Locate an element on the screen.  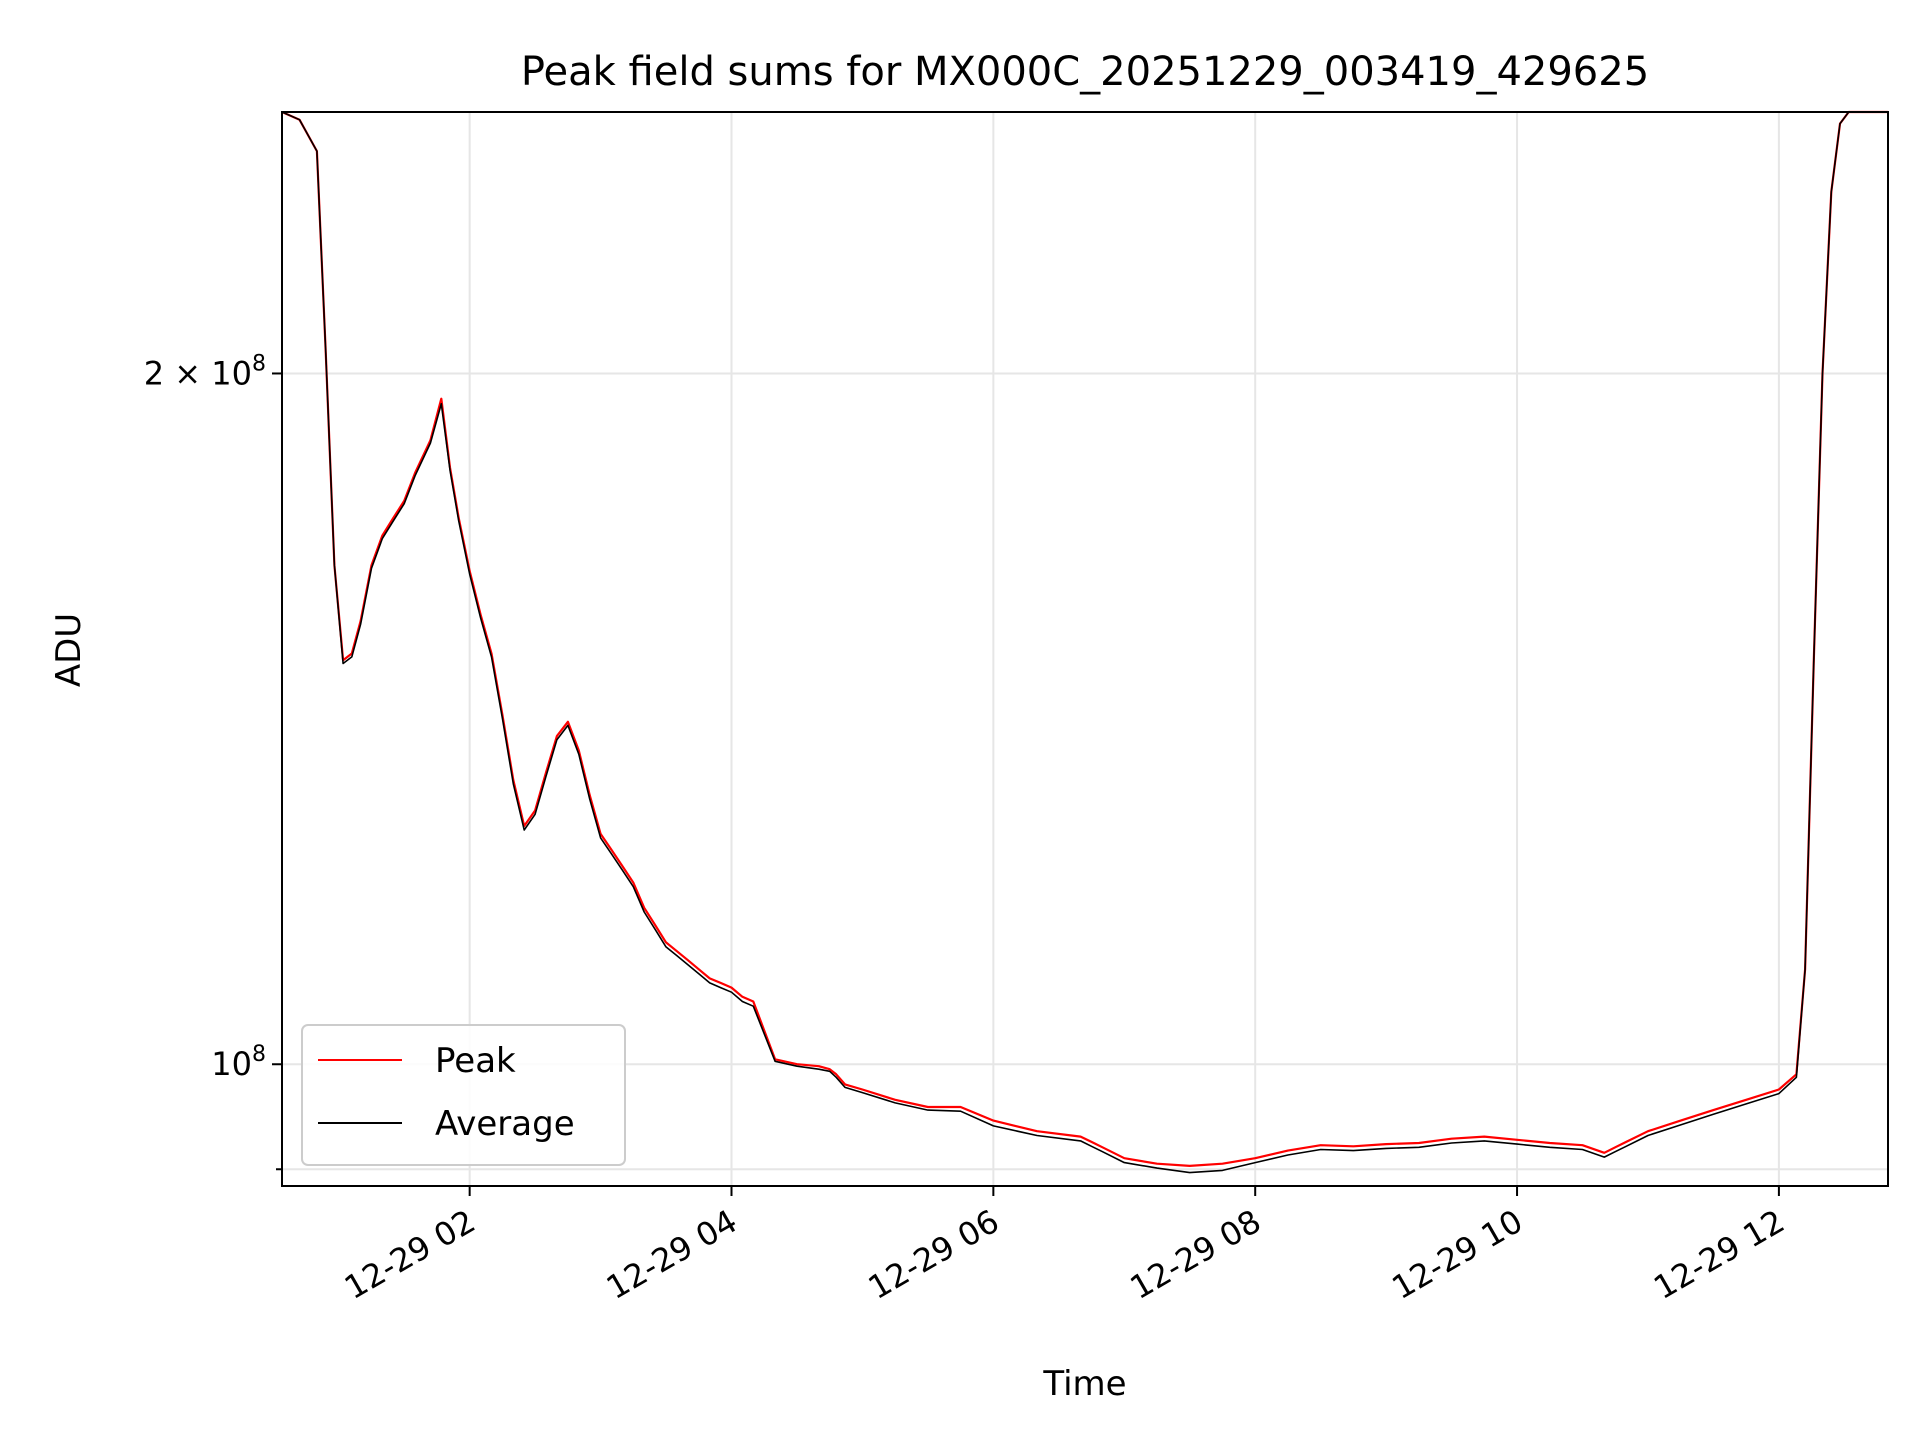
y-axis-label: ADU is located at coordinates (69, 650).